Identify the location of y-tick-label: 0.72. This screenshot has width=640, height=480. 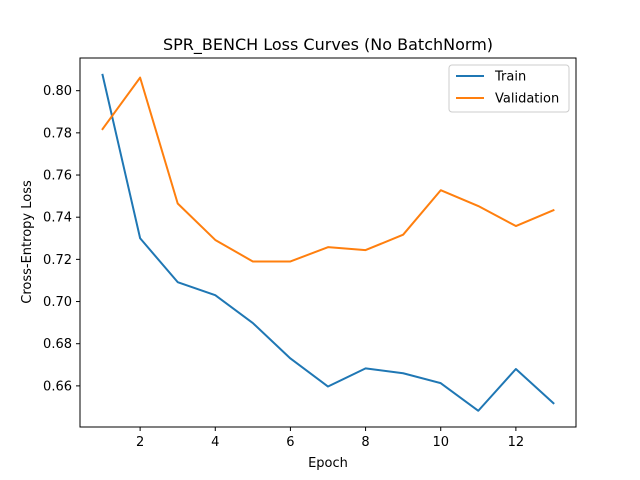
(57, 260).